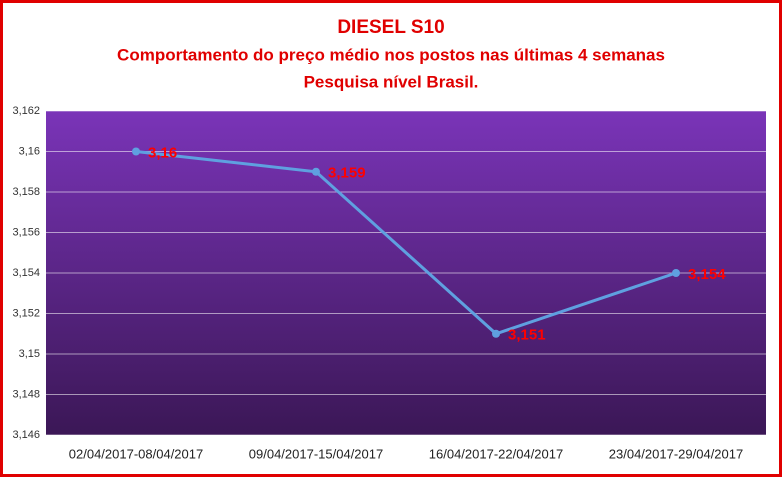 This screenshot has width=782, height=477. I want to click on chart-subtitle: Pesquisa nível Brasil., so click(391, 81).